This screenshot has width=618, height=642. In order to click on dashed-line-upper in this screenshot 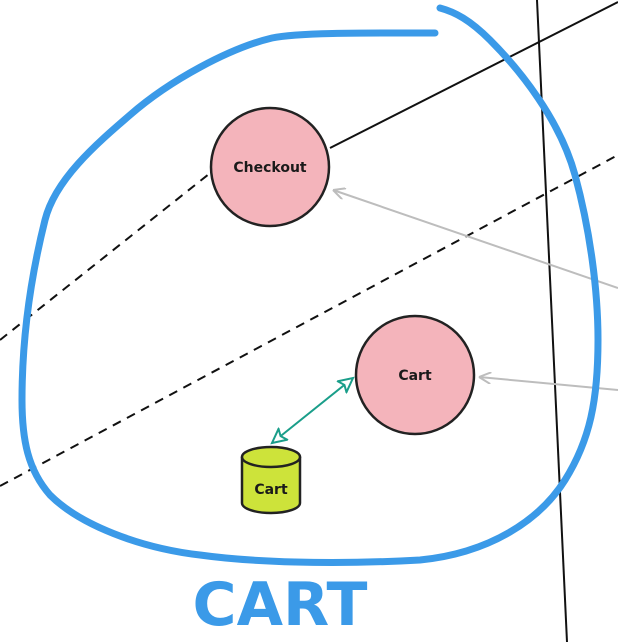, I will do `click(107, 255)`.